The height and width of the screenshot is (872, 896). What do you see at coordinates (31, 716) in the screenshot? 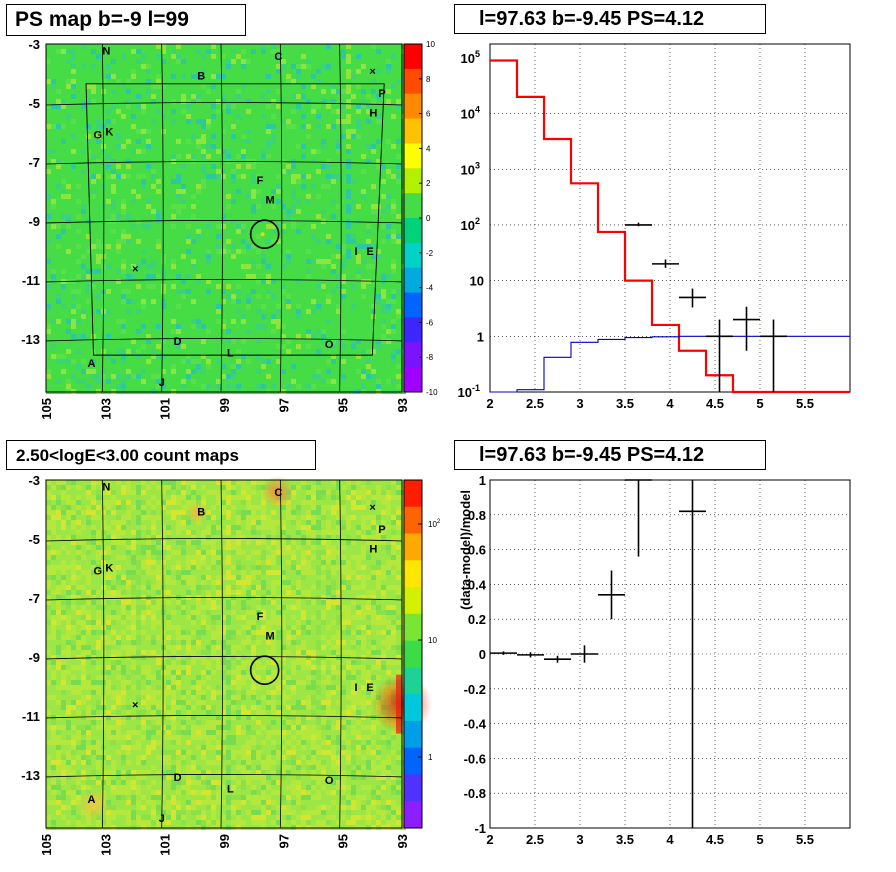
I see `y-tick-label: -11` at bounding box center [31, 716].